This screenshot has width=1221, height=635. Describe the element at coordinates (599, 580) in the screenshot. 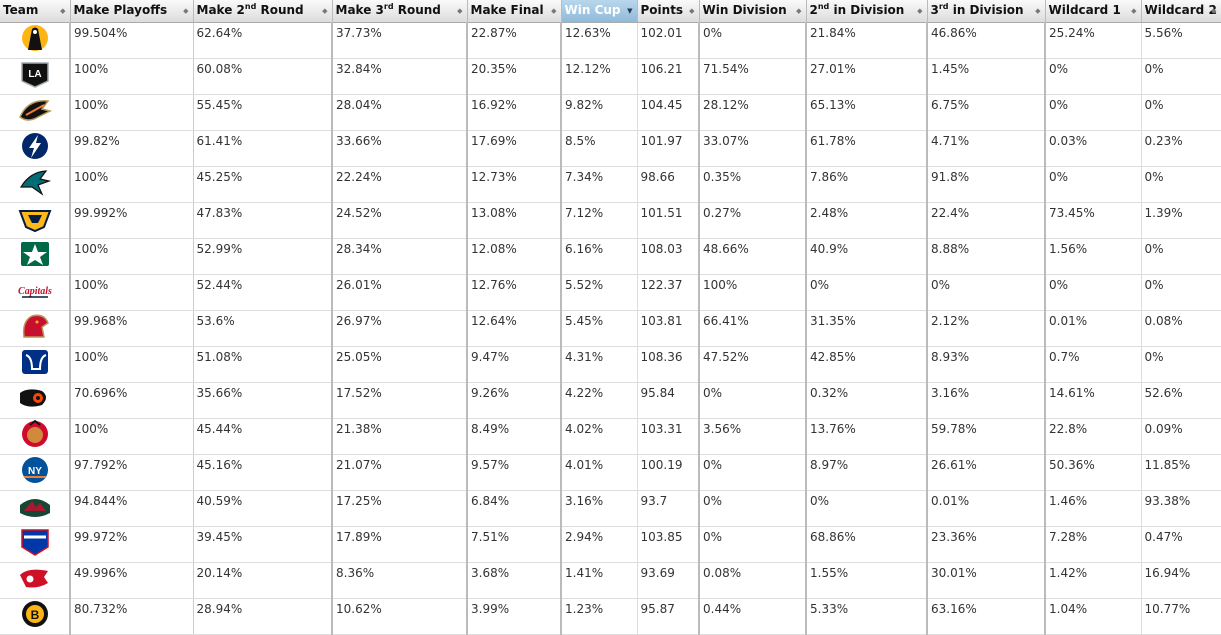

I see `win-cup-cell: 1.41%` at that location.